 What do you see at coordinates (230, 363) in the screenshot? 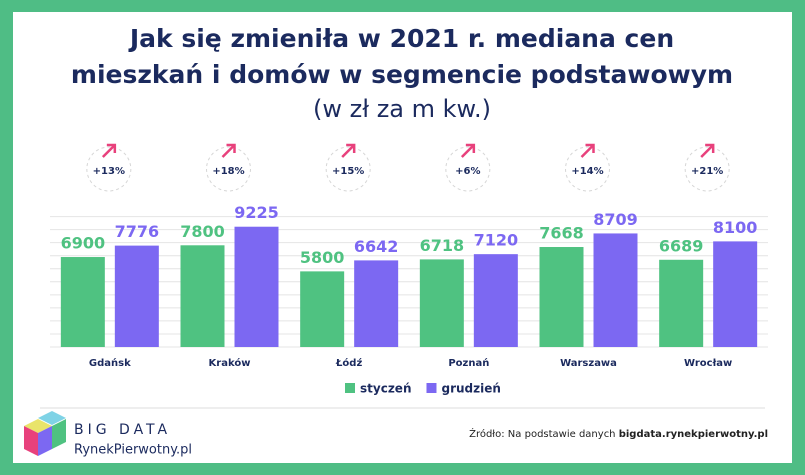
I see `x-tick-label: Kraków` at bounding box center [230, 363].